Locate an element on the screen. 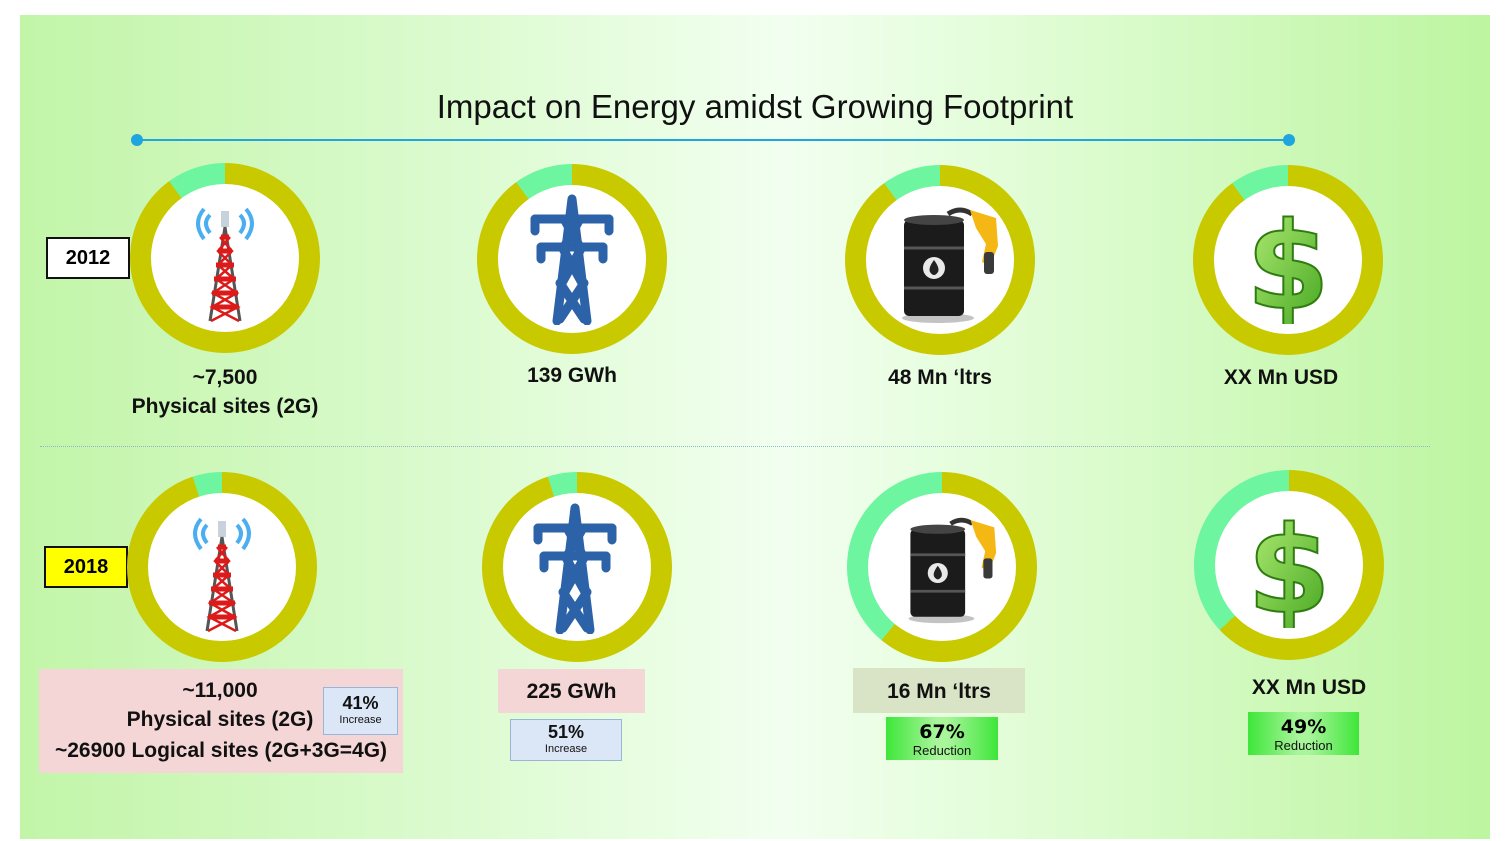  year-label-2012: 2012 is located at coordinates (88, 258).